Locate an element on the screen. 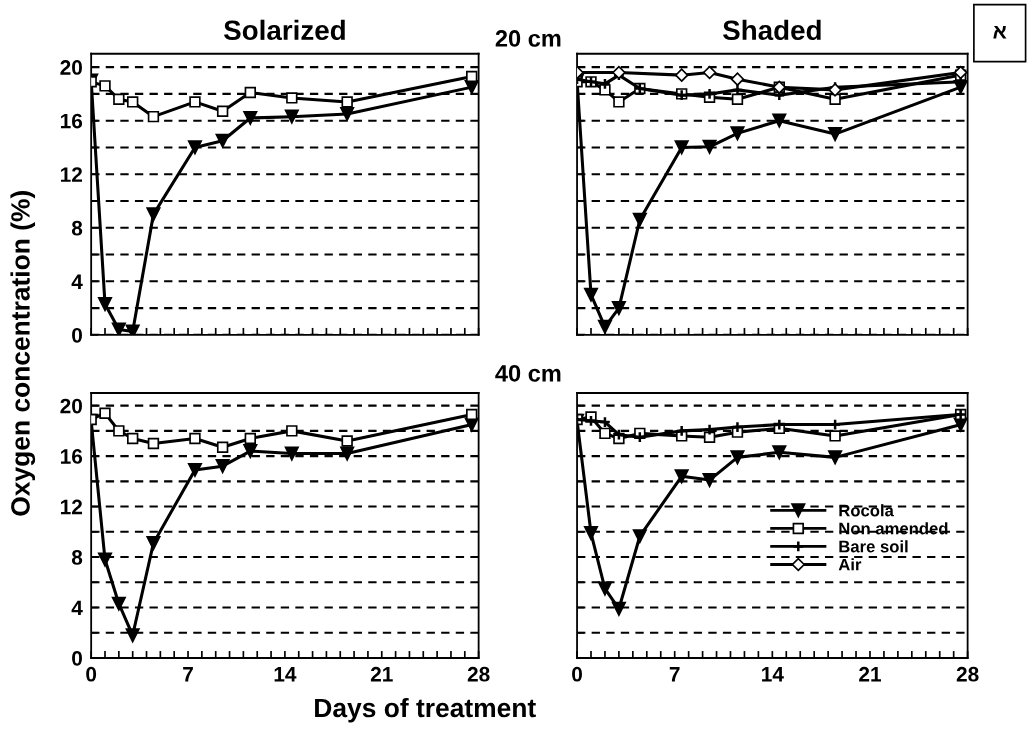  legend-label: Non amended is located at coordinates (893, 528).